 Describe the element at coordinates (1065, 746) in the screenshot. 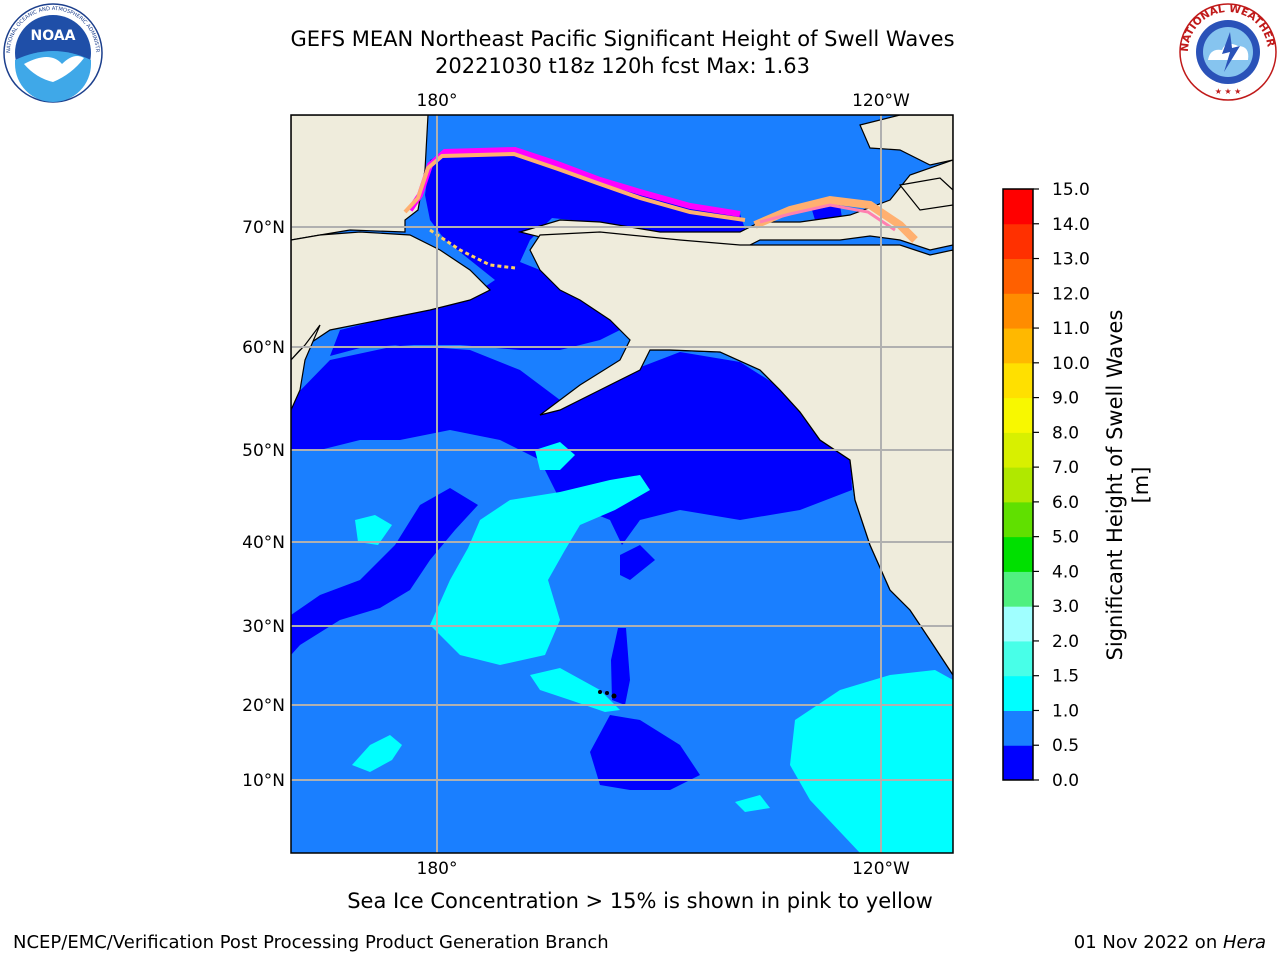

I see `colorbar-tick-label: 0.5` at that location.